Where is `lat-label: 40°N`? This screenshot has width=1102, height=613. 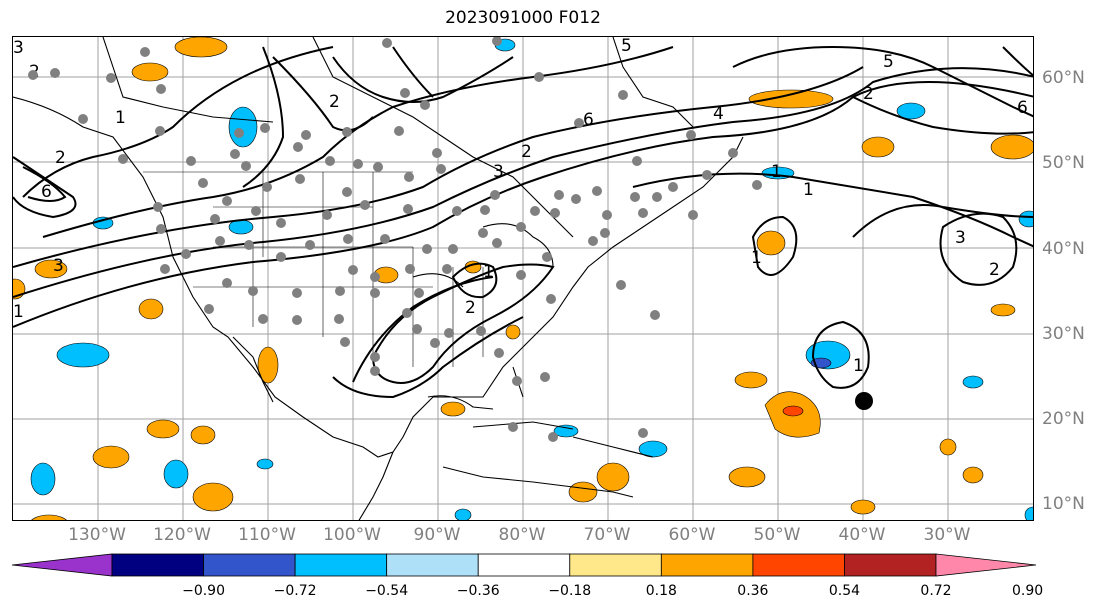
lat-label: 40°N is located at coordinates (1063, 249).